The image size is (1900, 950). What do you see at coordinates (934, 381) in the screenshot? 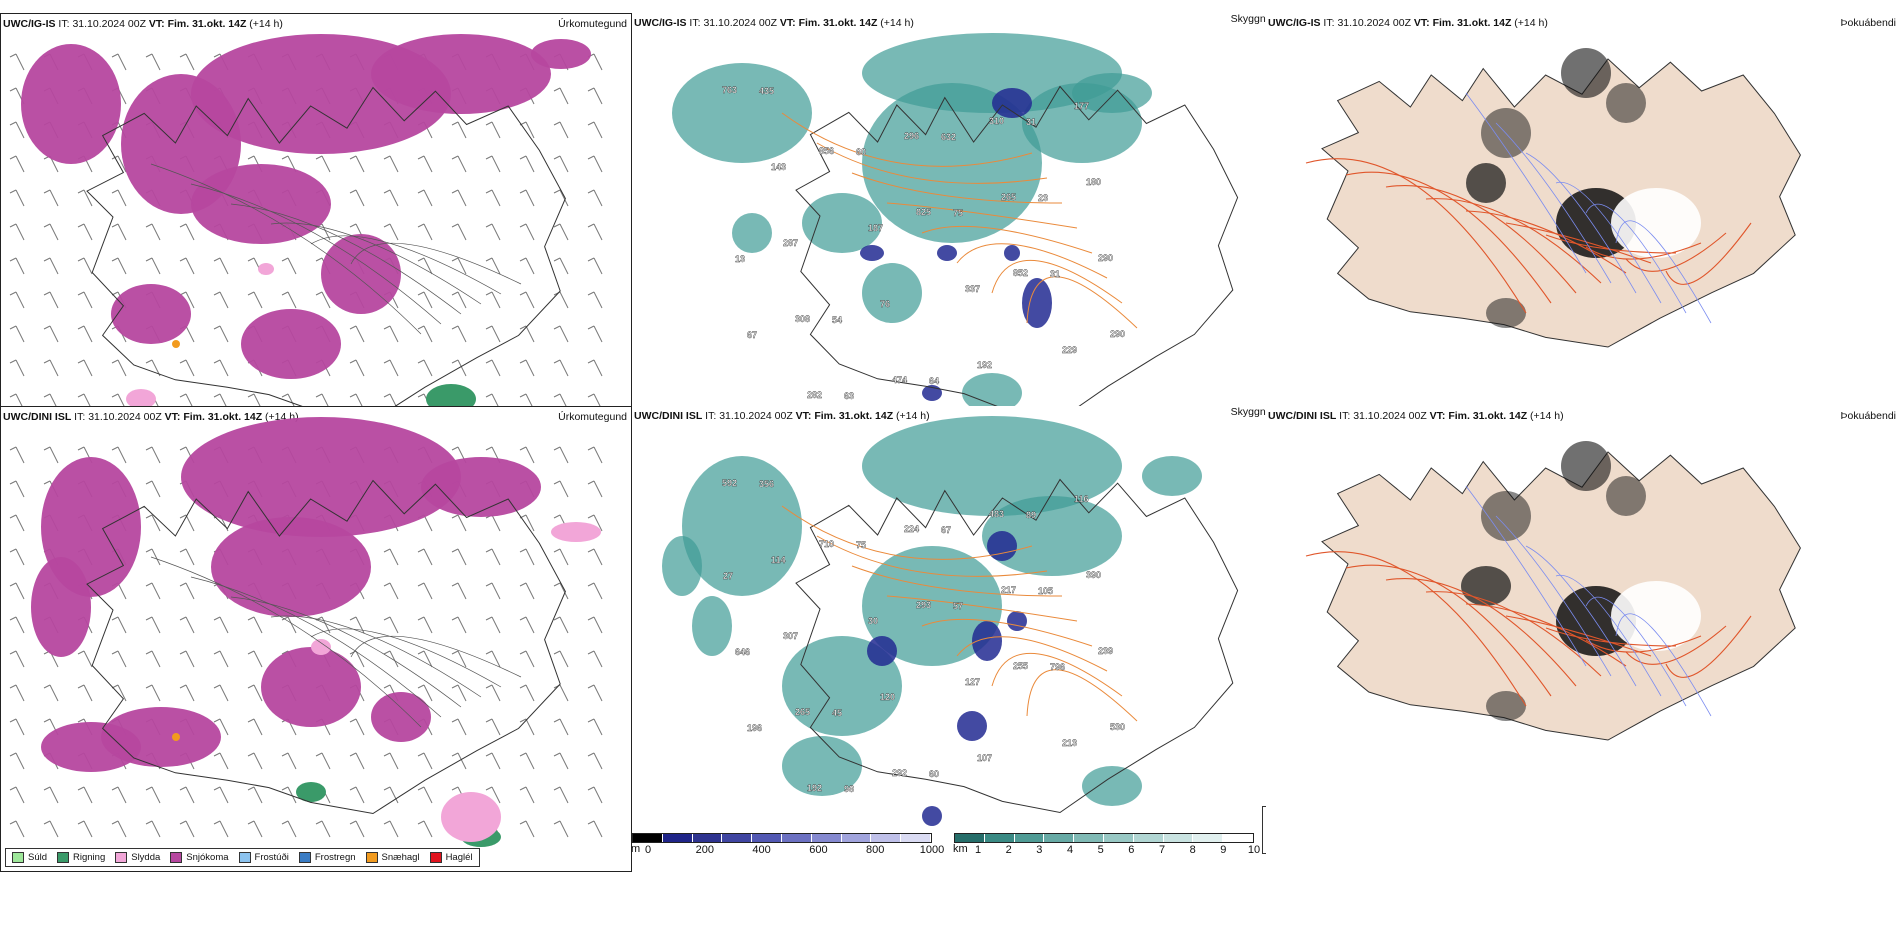
I see `ceiling-label: 64` at bounding box center [934, 381].